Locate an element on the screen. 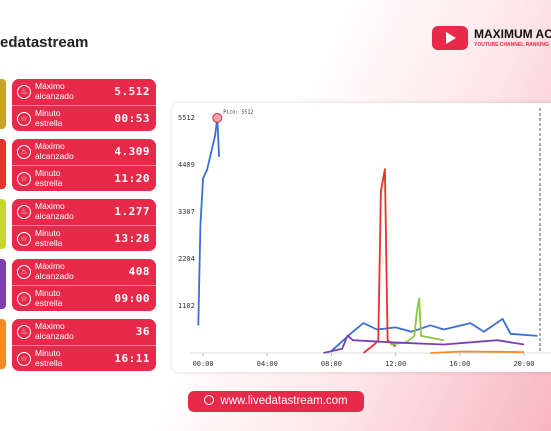  minute-value: 00:53 is located at coordinates (132, 118).